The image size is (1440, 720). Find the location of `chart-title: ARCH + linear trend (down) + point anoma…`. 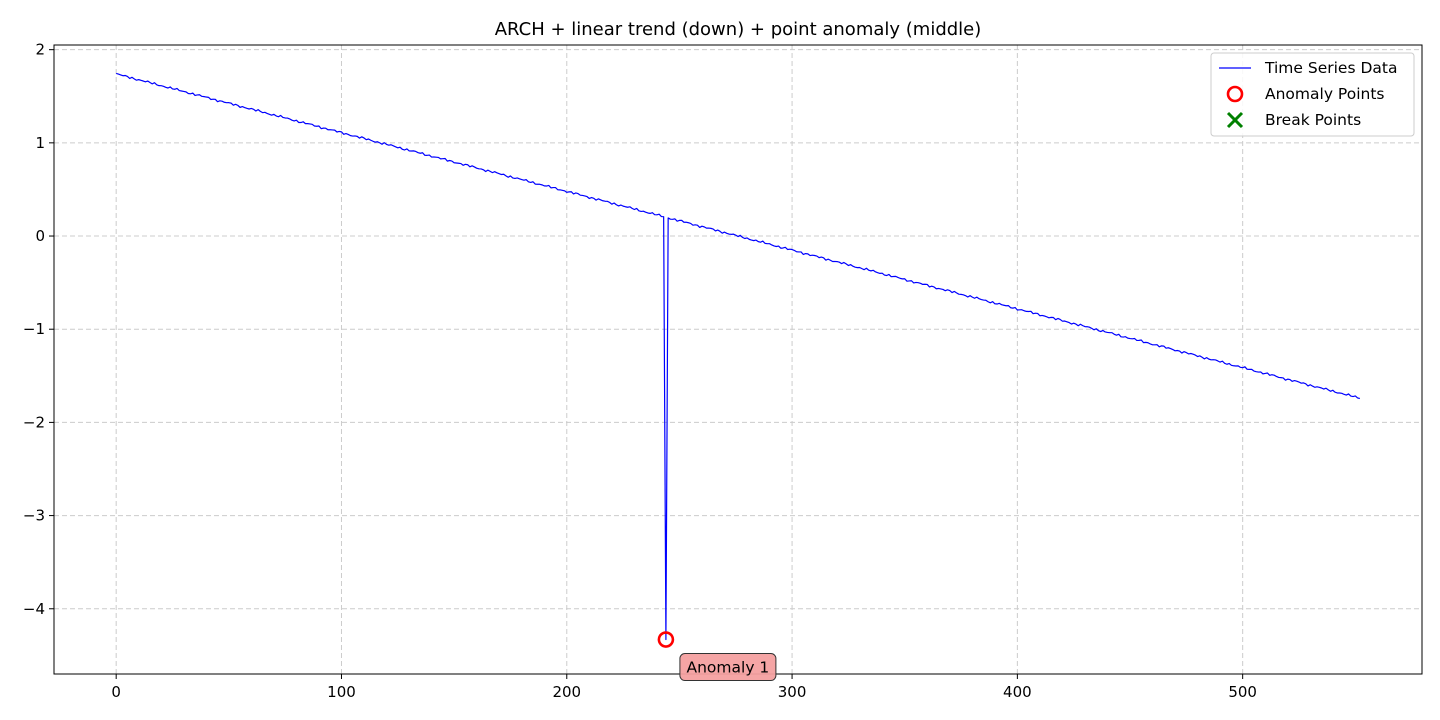

chart-title: ARCH + linear trend (down) + point anoma… is located at coordinates (738, 29).